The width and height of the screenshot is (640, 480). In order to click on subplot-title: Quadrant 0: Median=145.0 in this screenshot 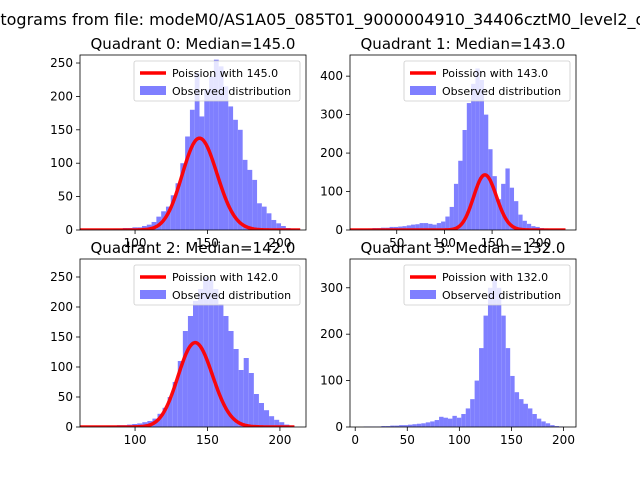, I will do `click(193, 44)`.